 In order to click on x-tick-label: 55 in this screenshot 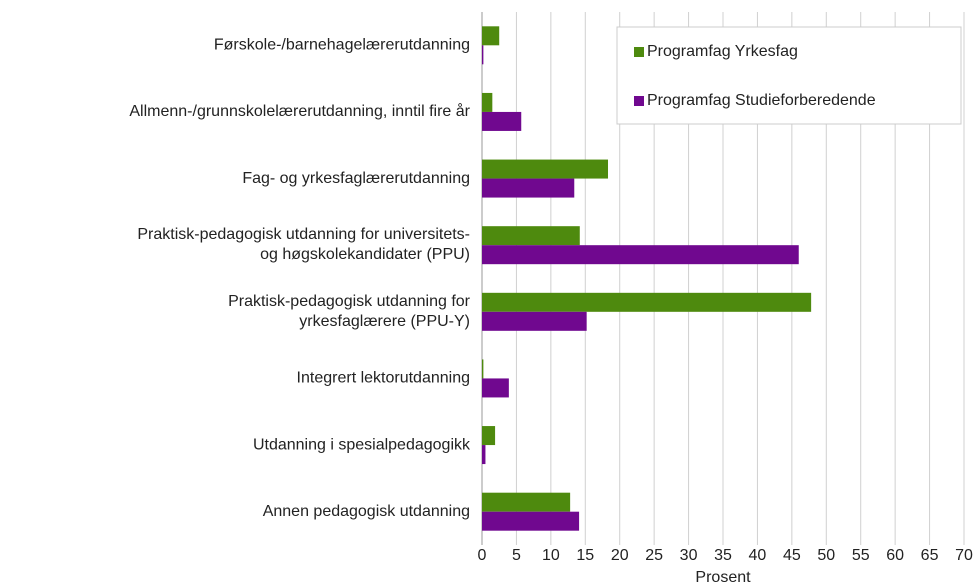, I will do `click(861, 555)`.